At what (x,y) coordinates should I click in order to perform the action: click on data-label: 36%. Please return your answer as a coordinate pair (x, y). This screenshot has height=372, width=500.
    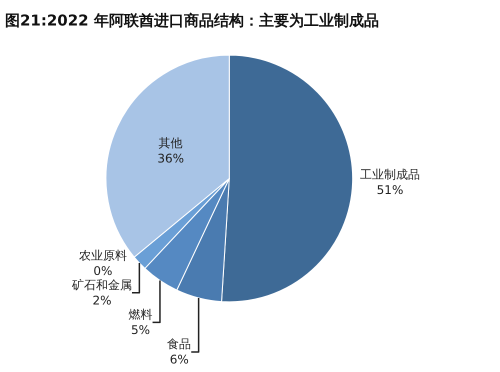
    Looking at the image, I should click on (170, 159).